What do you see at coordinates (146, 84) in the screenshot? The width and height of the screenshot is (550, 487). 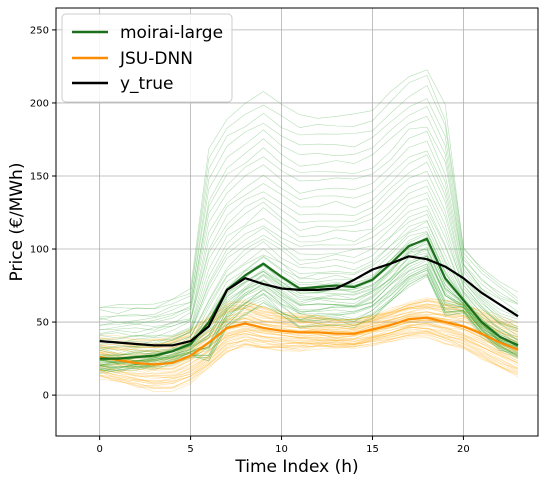 I see `legend-label-ytrue: y_true` at bounding box center [146, 84].